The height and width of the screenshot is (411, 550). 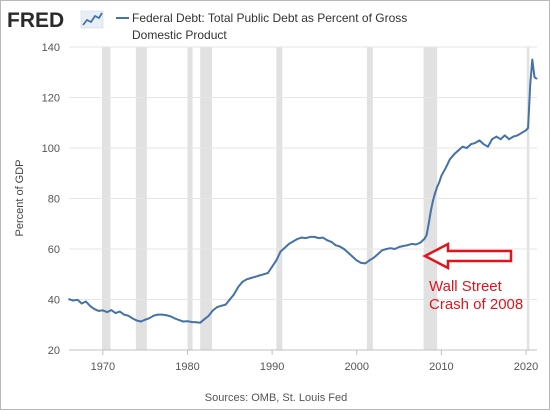 What do you see at coordinates (51, 48) in the screenshot?
I see `y-tick-label: 140` at bounding box center [51, 48].